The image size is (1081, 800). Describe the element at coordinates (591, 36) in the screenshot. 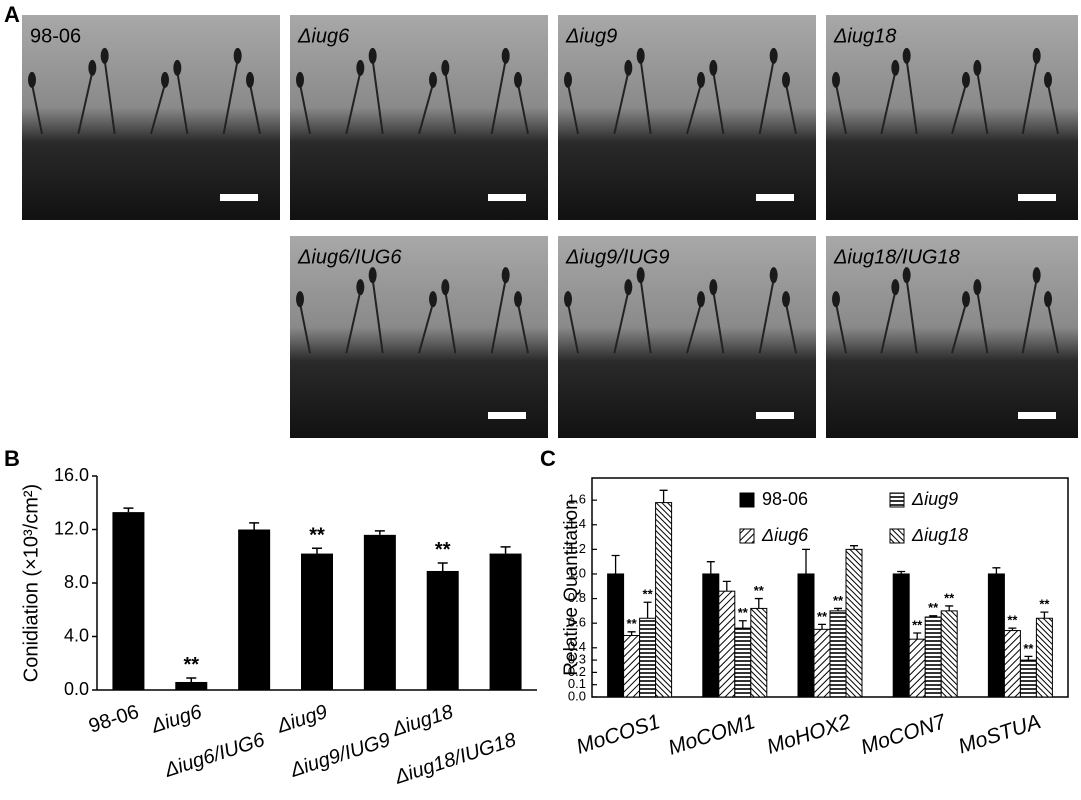

I see `image-label: Δiug9` at that location.